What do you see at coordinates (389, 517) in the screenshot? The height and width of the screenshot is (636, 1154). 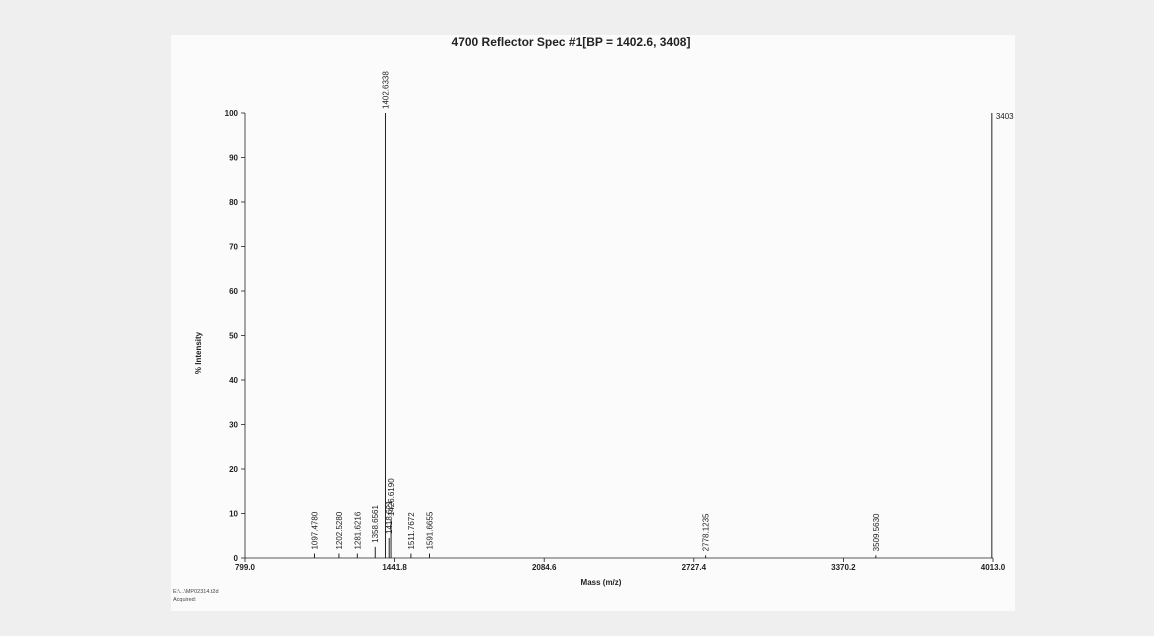 I see `peak-label: 1418.621` at bounding box center [389, 517].